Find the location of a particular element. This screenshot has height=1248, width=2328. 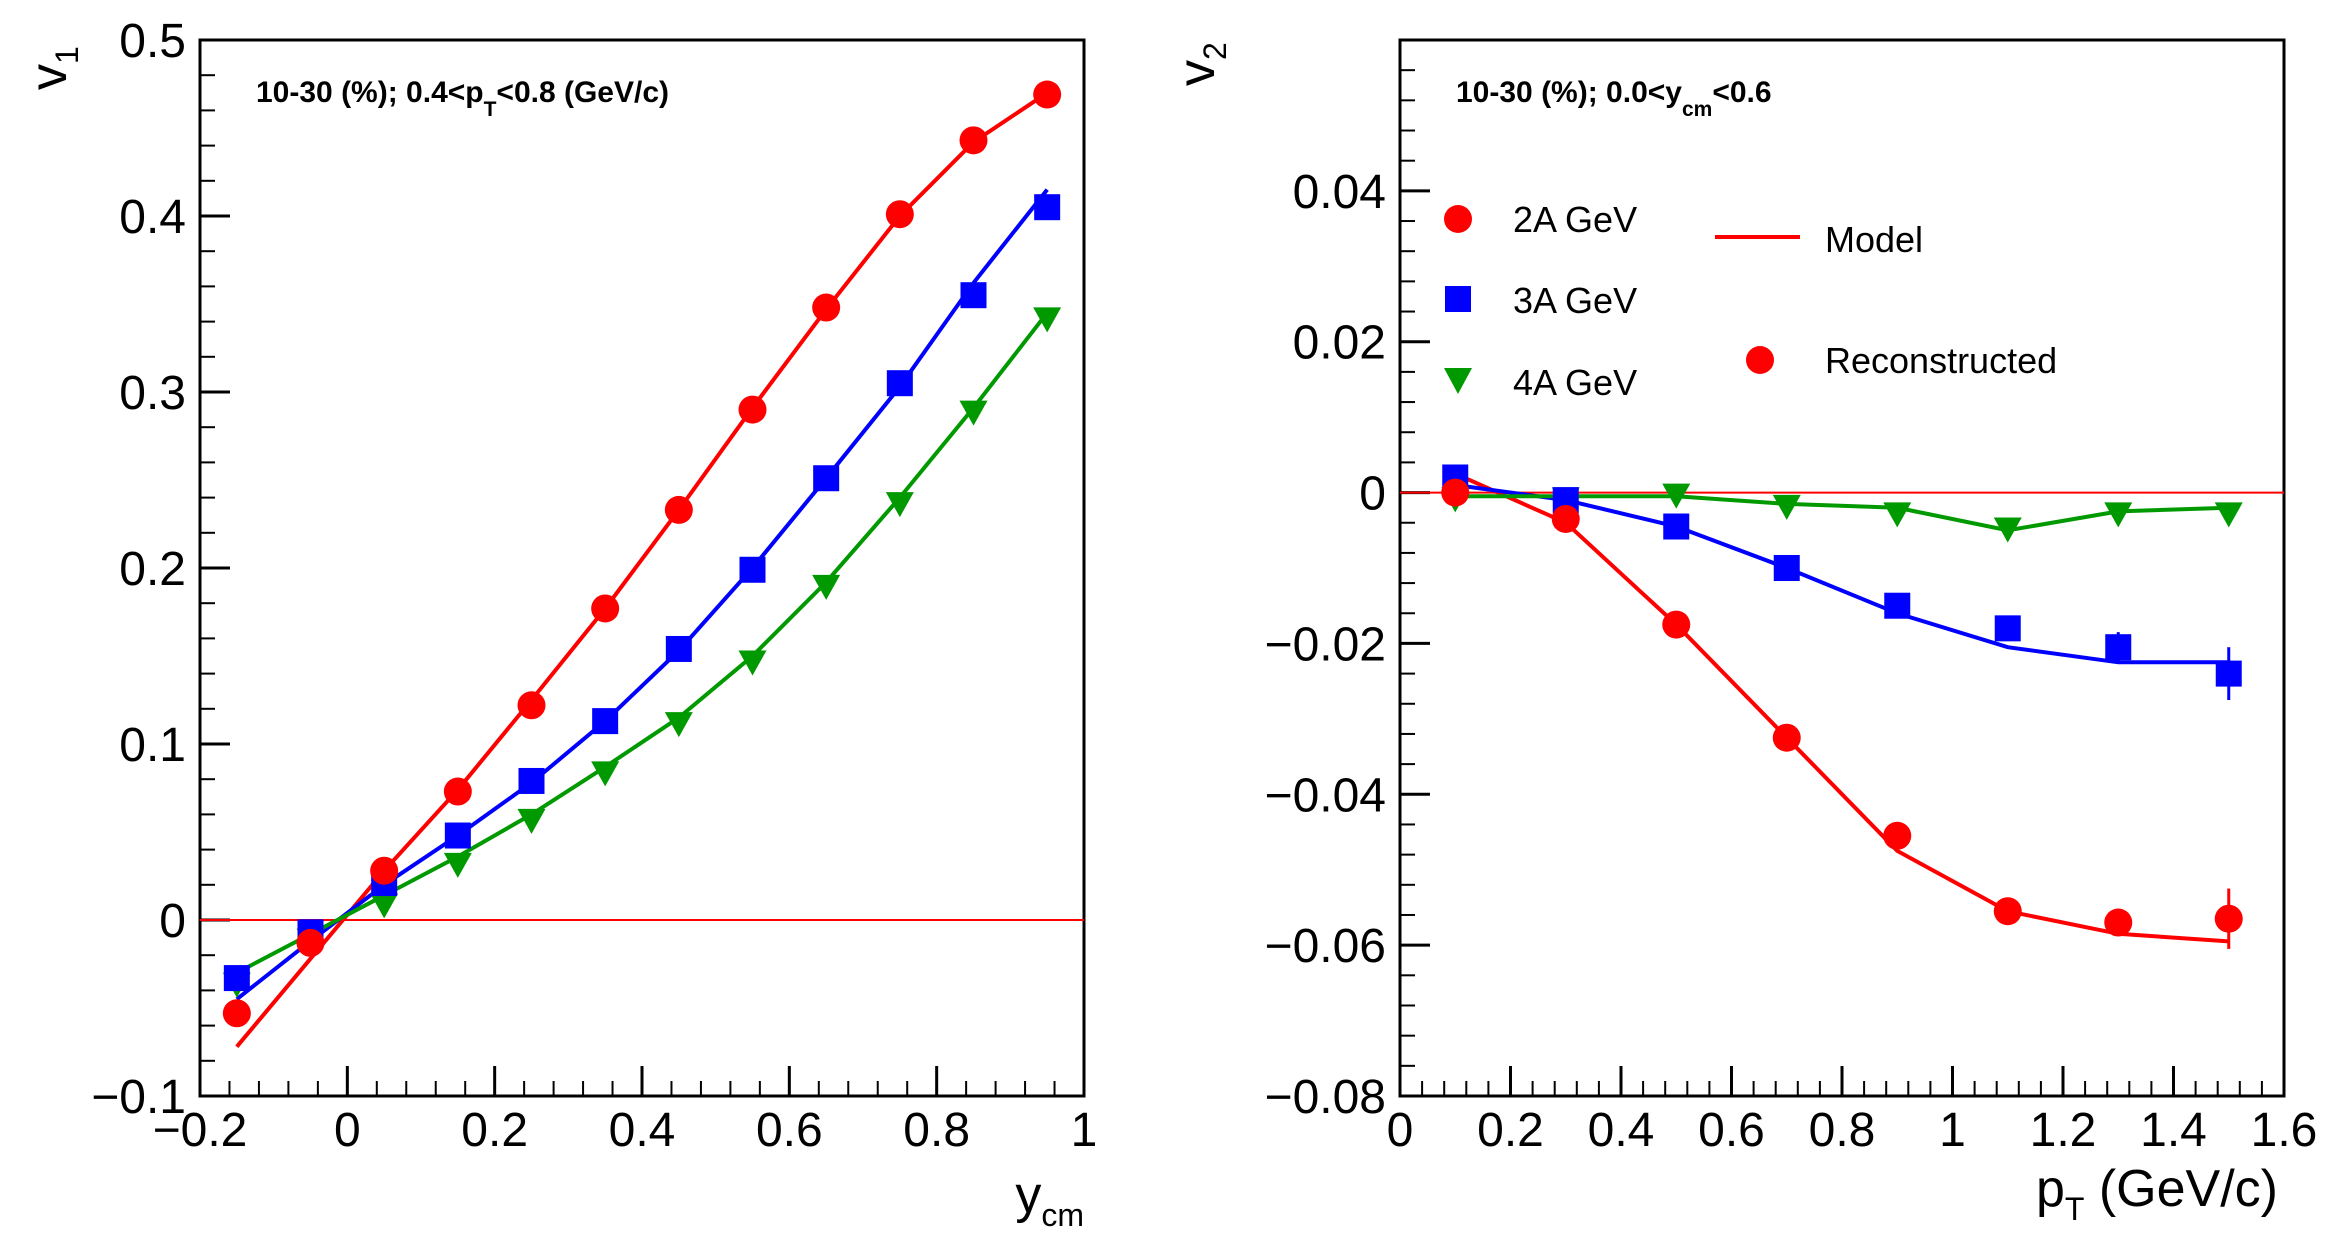

y-tick-label: 0.1 is located at coordinates (152, 745).